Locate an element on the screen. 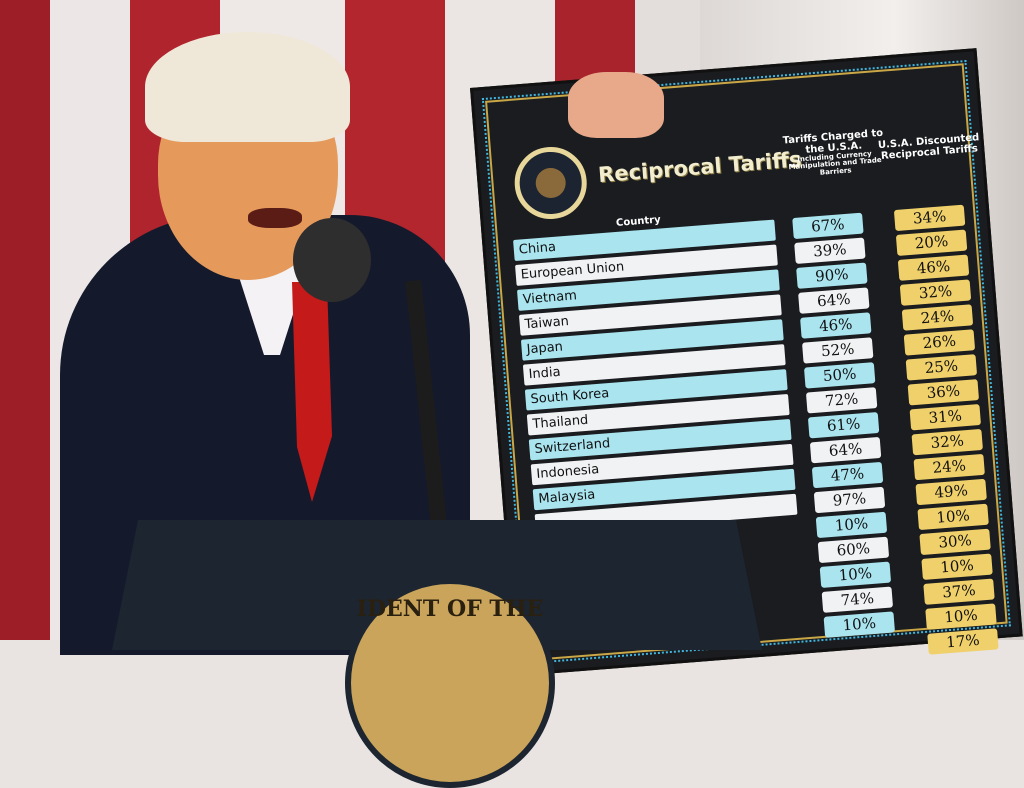 The image size is (1024, 788). presidential-seal-icon is located at coordinates (550, 183).